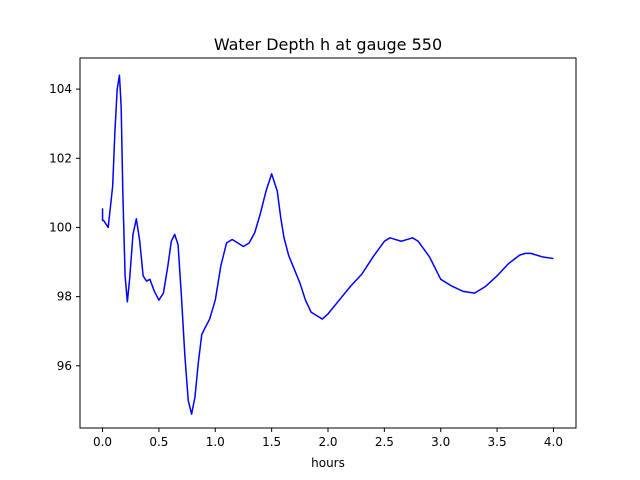 Image resolution: width=640 pixels, height=480 pixels. Describe the element at coordinates (271, 442) in the screenshot. I see `x-tick-label: 1.5` at that location.